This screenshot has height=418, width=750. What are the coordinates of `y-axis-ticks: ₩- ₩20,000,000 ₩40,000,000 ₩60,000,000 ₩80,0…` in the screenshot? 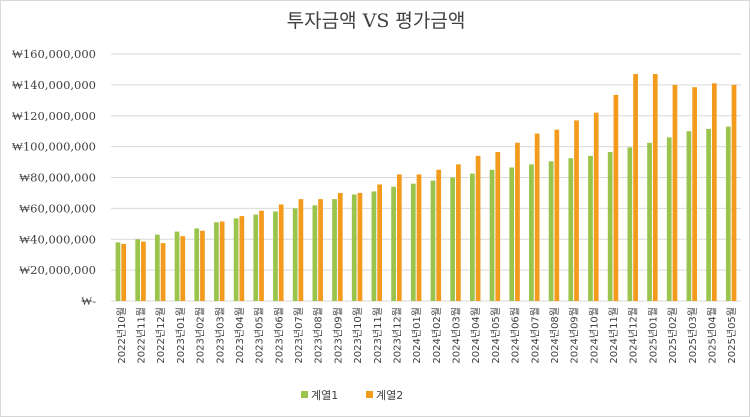 It's located at (54, 177).